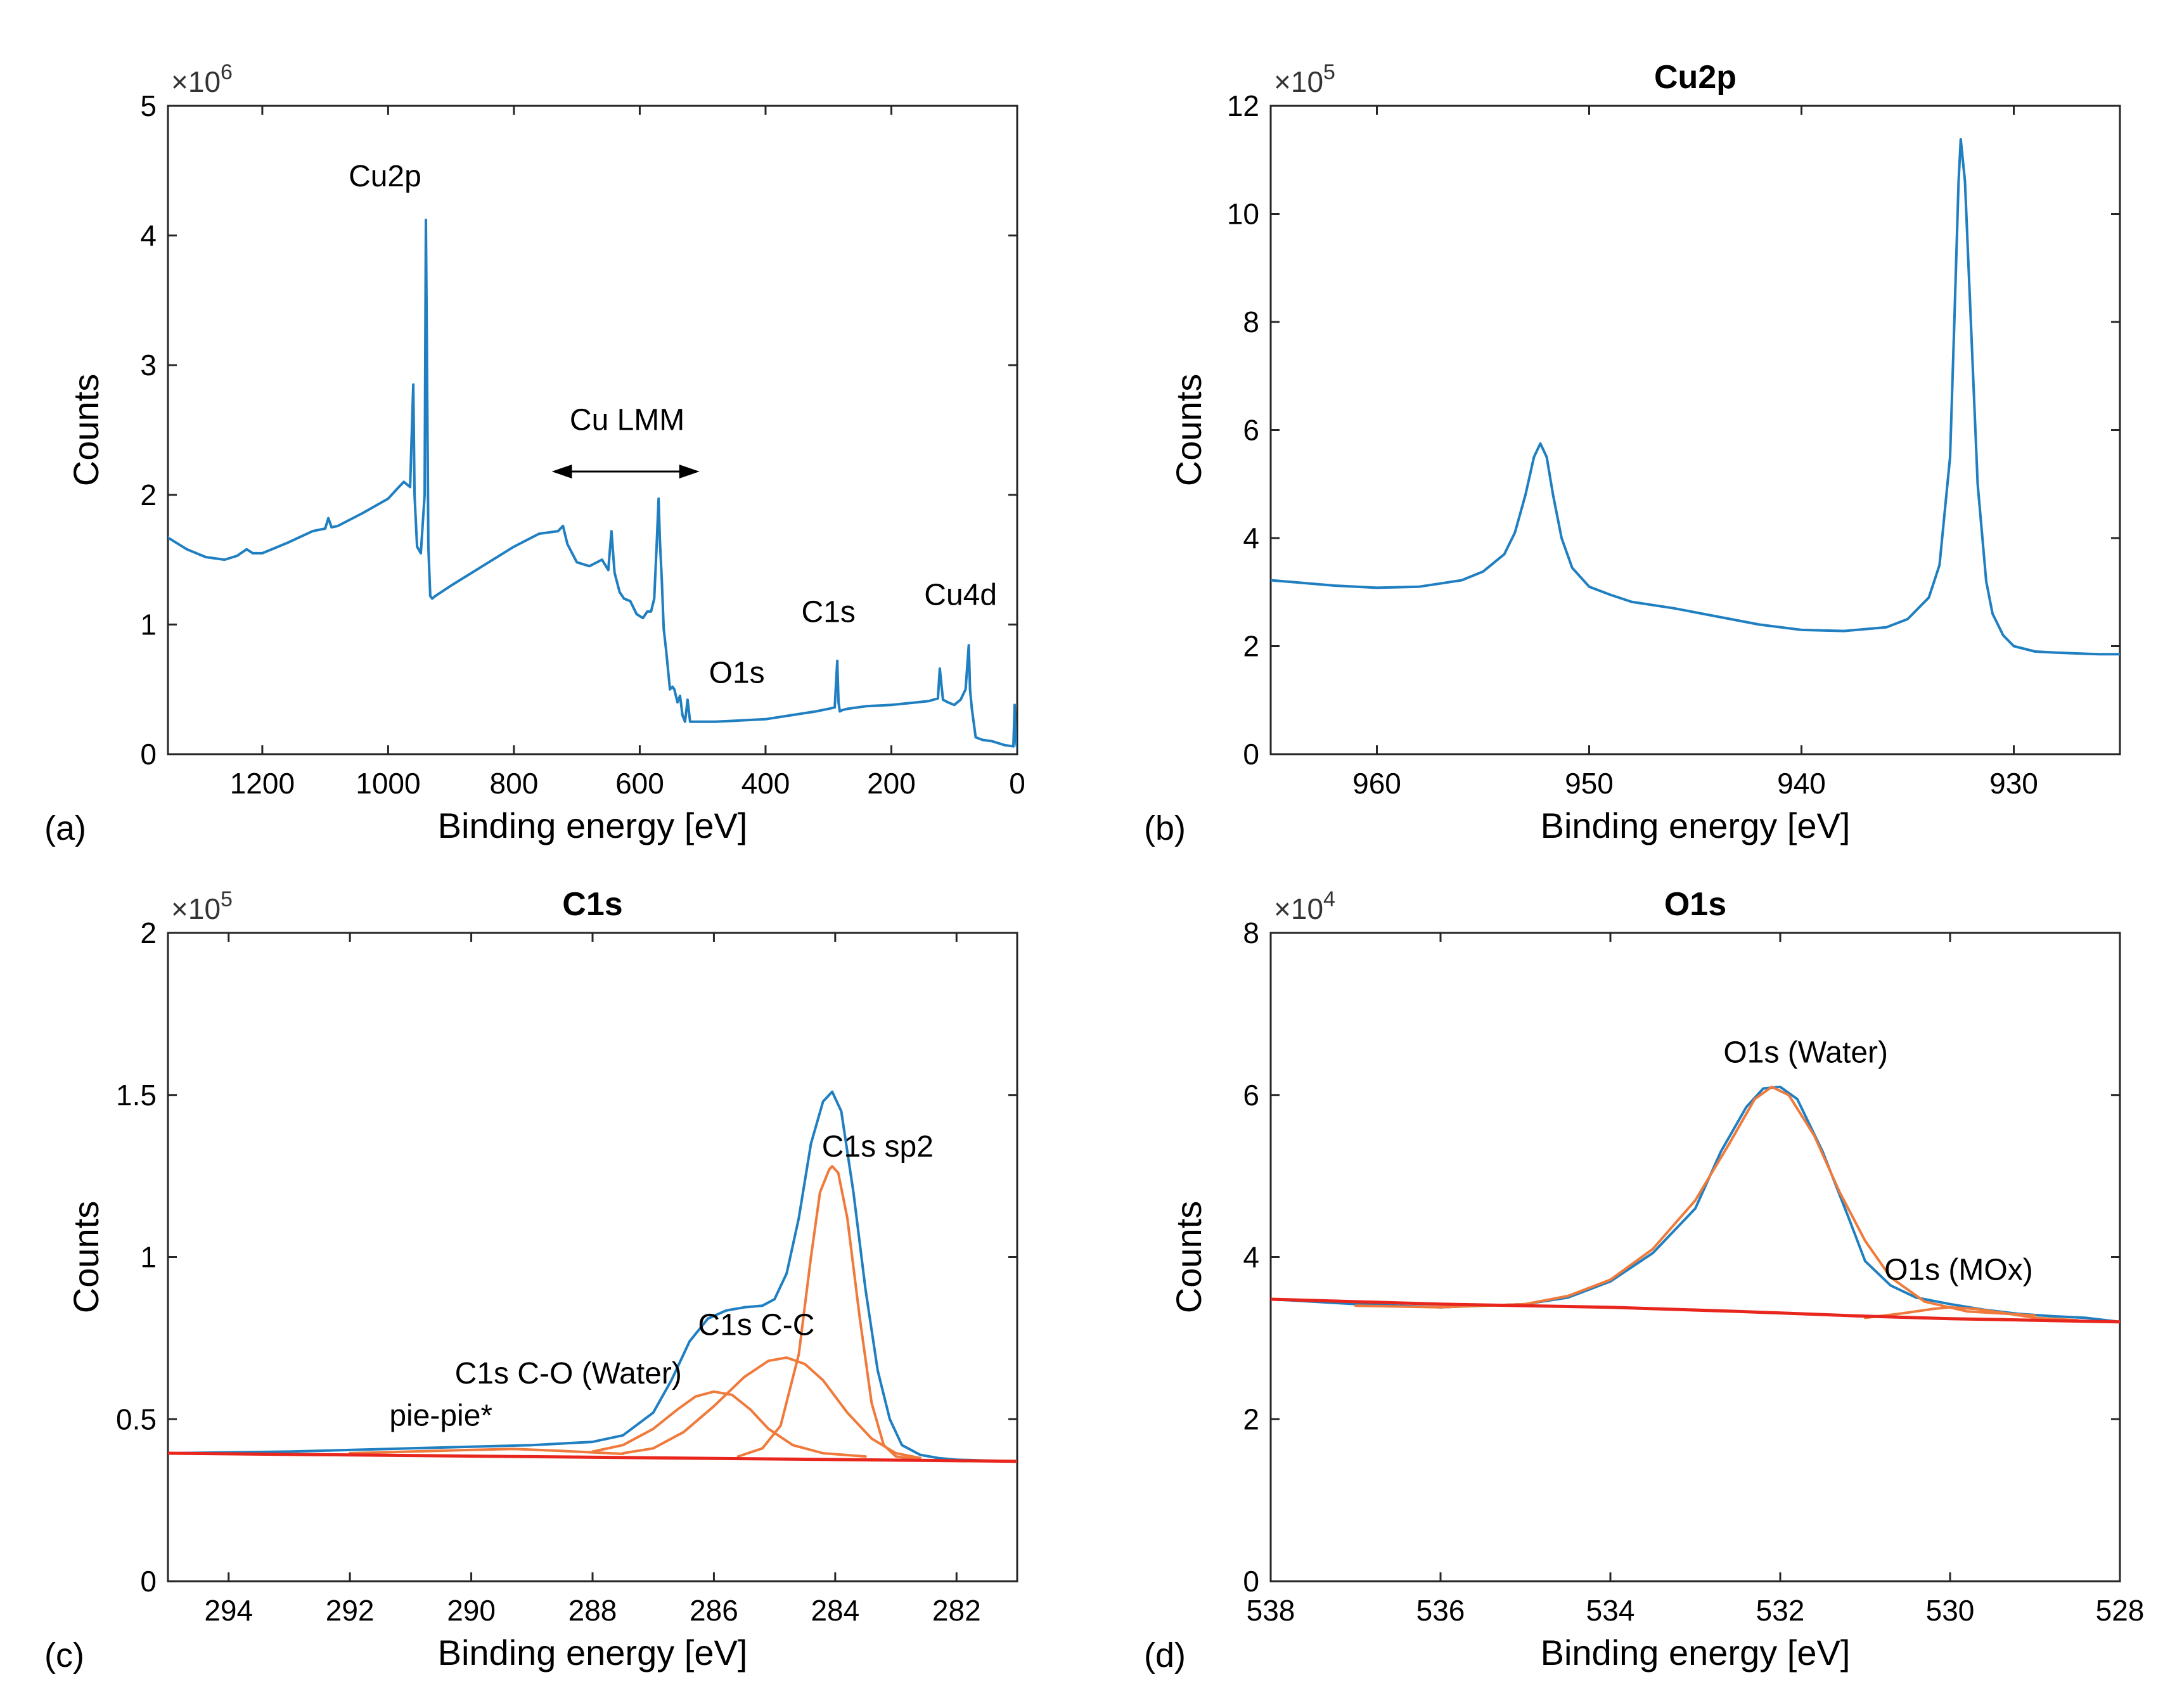 This screenshot has height=1708, width=2170. What do you see at coordinates (1376, 783) in the screenshot?
I see `x-tick-label: 960` at bounding box center [1376, 783].